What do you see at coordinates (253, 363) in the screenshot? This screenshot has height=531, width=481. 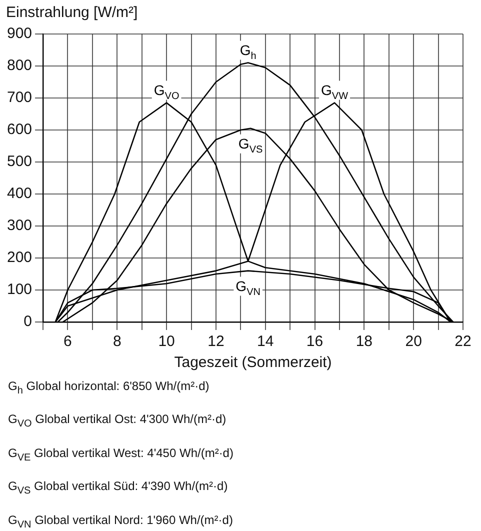 I see `x-axis-title: Tageszeit (Sommerzeit)` at bounding box center [253, 363].